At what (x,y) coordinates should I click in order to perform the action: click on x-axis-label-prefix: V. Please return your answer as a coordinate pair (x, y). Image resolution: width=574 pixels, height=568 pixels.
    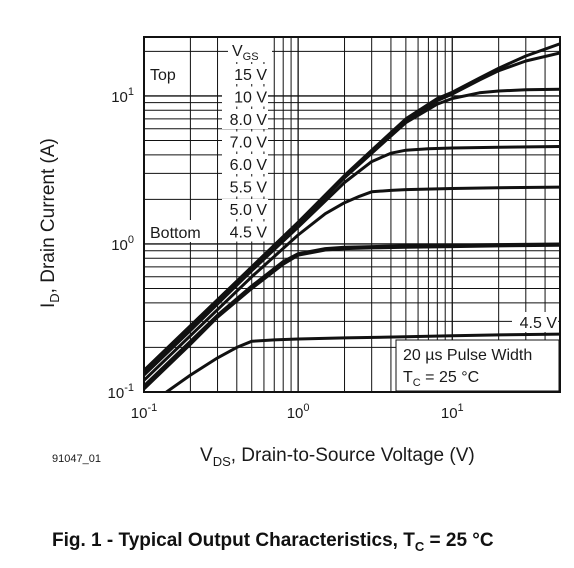
    Looking at the image, I should click on (206, 455).